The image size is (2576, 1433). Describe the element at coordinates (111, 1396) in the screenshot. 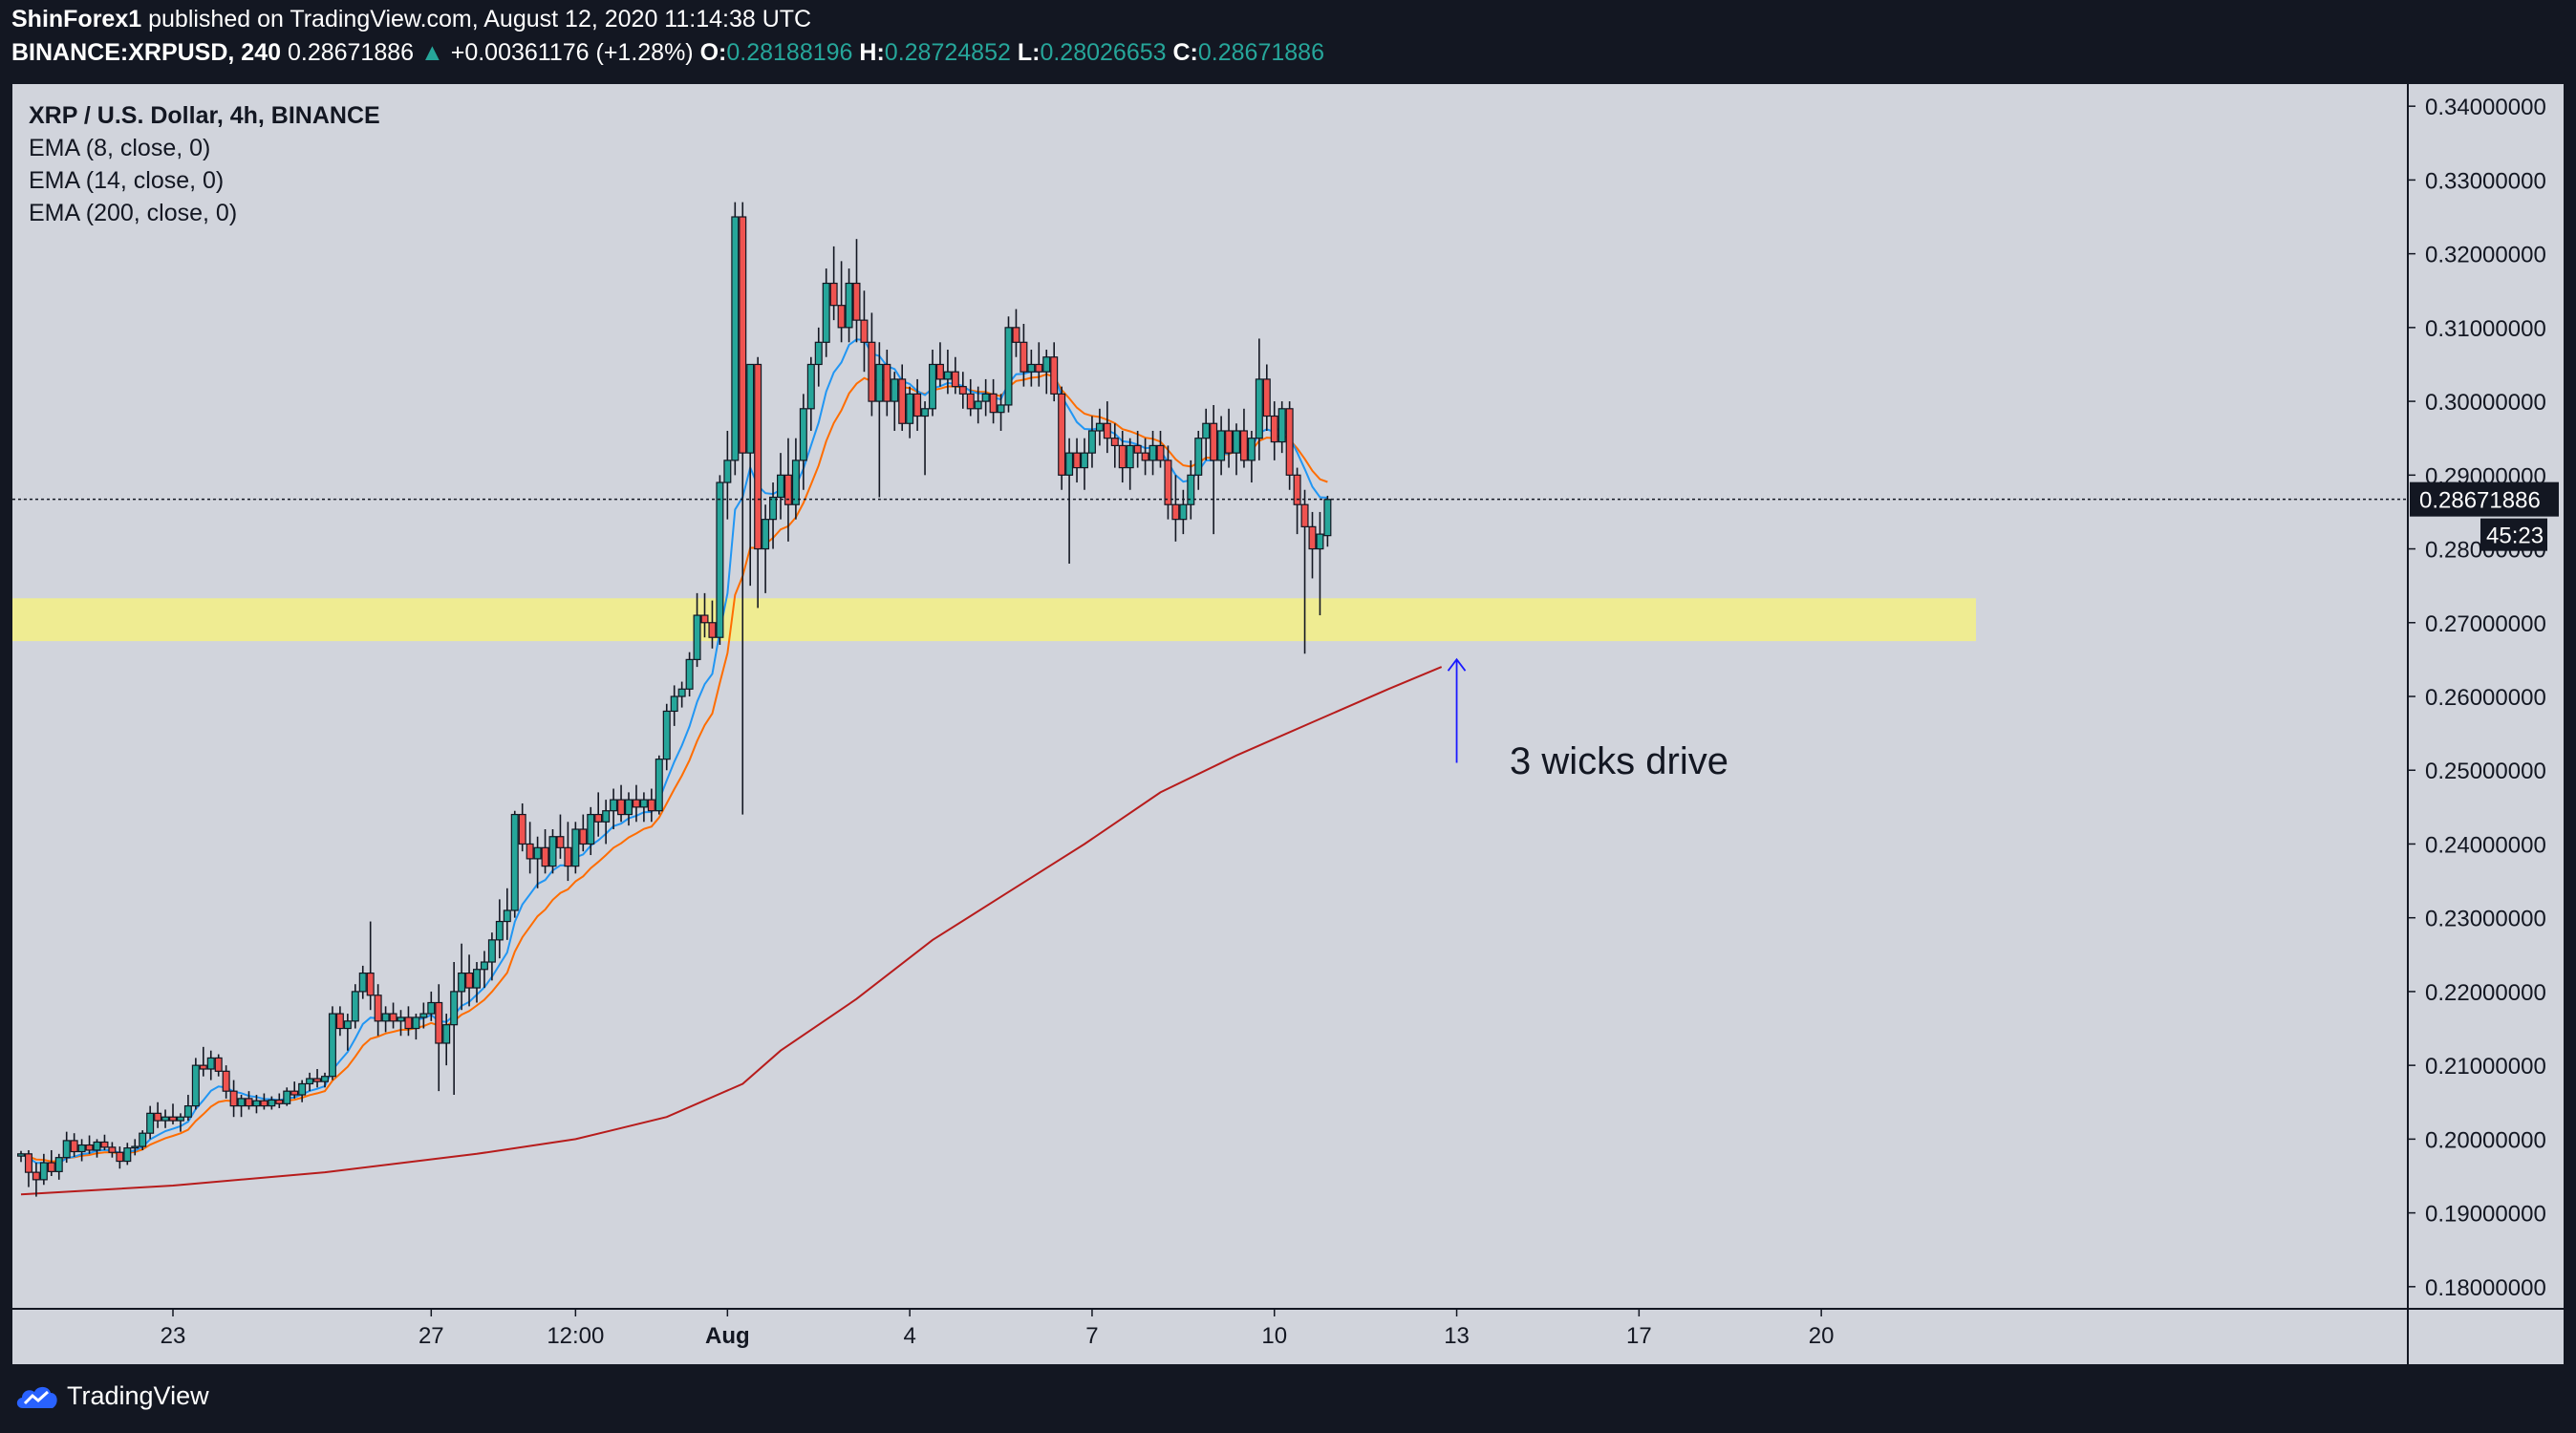

I see `tradingview-logo: TradingView` at that location.